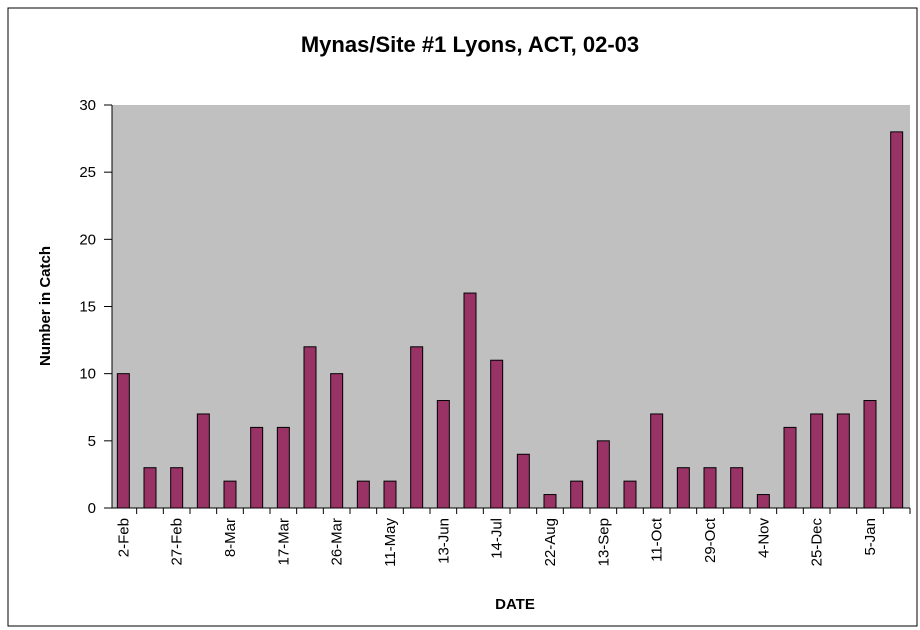 The width and height of the screenshot is (920, 630). What do you see at coordinates (87, 374) in the screenshot?
I see `y-tick-label: 10` at bounding box center [87, 374].